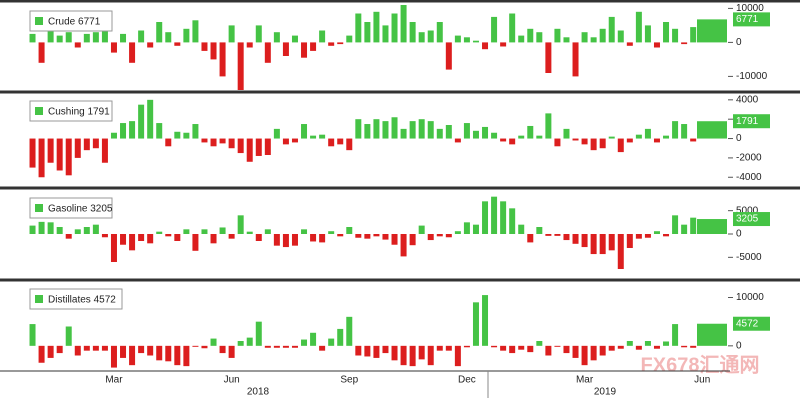 This screenshot has width=800, height=400. I want to click on legend-name: Cushing, so click(66, 111).